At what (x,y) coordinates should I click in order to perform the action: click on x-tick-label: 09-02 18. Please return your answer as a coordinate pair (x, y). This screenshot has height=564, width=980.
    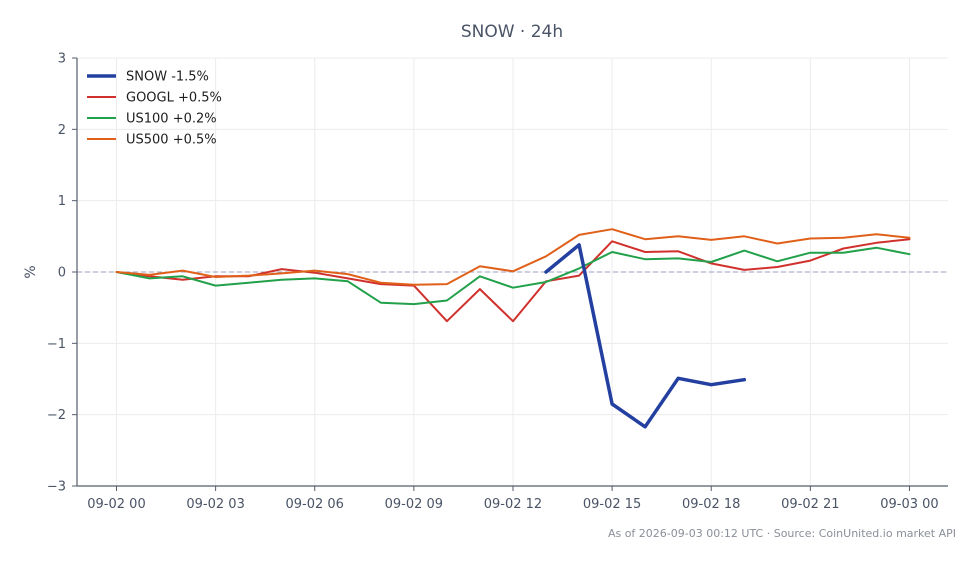
    Looking at the image, I should click on (711, 504).